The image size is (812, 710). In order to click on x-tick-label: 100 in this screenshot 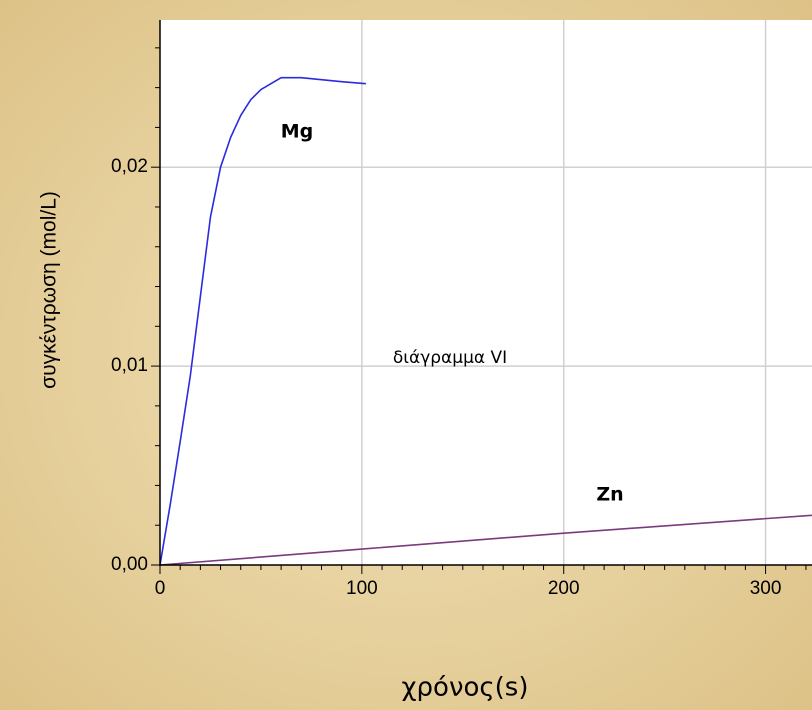, I will do `click(362, 588)`.